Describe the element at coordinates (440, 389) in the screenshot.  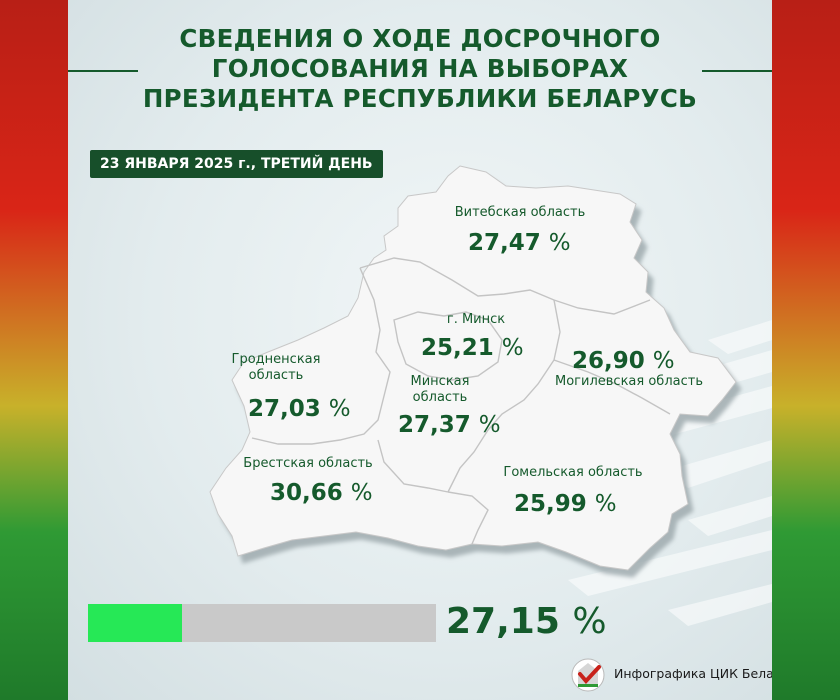
I see `region-label-minsk-region: Минская область` at that location.